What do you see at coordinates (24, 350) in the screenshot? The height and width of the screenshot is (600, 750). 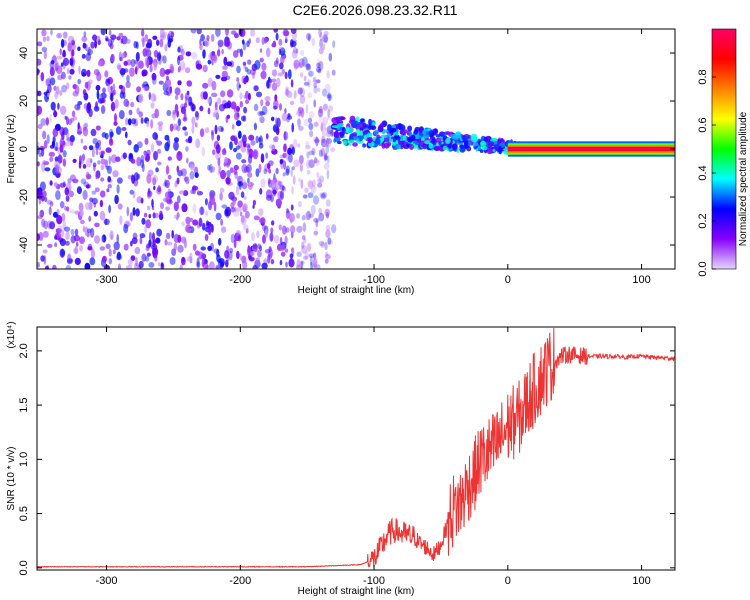 I see `y-tick-label: 2.0` at bounding box center [24, 350].